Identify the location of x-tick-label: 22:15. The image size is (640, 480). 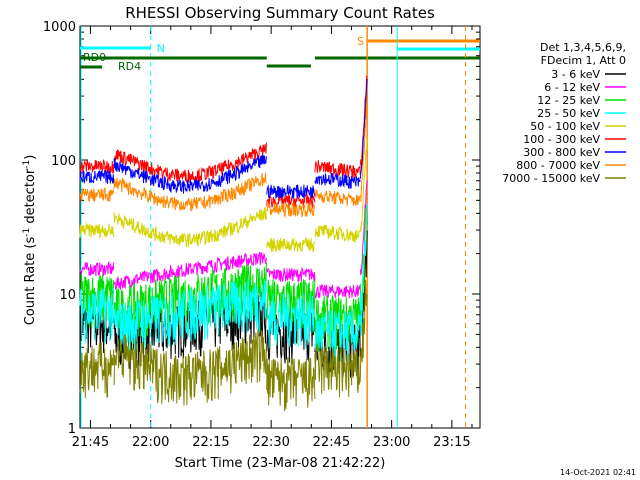
(210, 442).